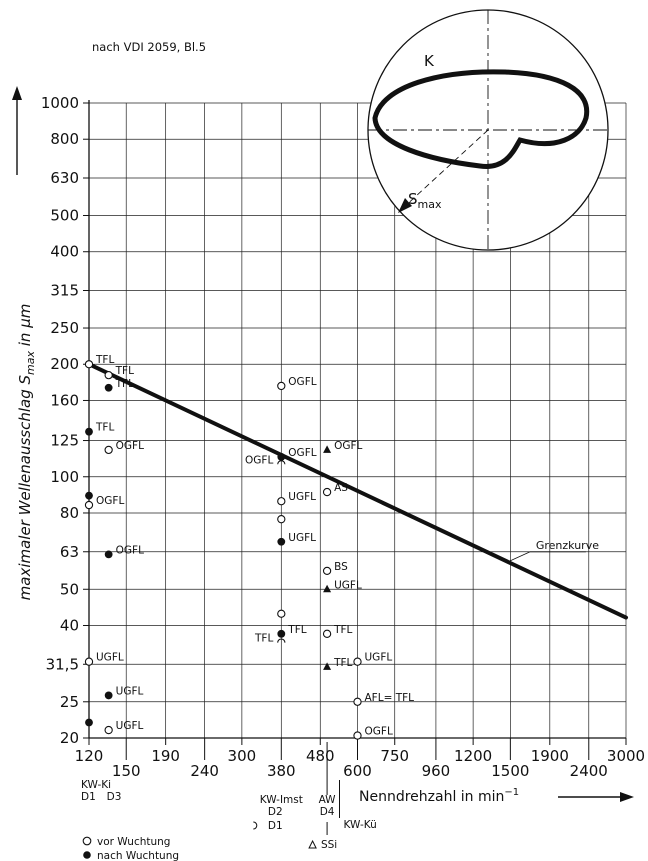 The height and width of the screenshot is (861, 648). Describe the element at coordinates (473, 756) in the screenshot. I see `x-tick-label: 1200` at that location.